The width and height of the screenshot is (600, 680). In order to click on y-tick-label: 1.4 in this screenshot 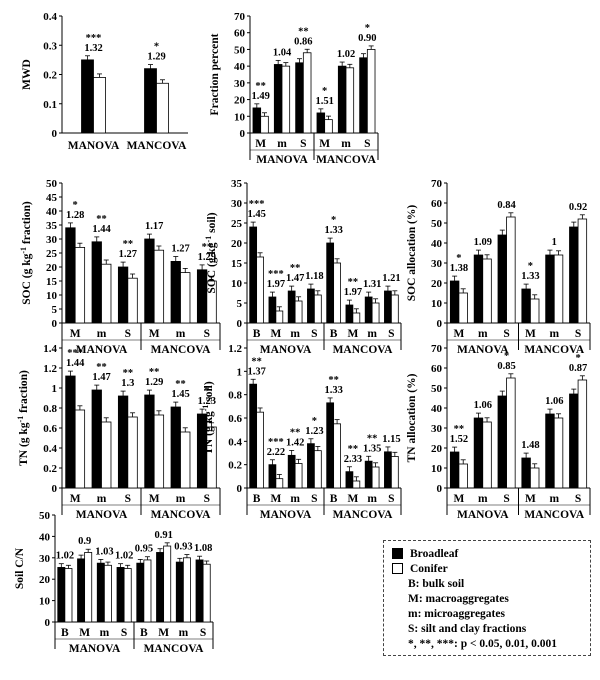, I will do `click(50, 349)`.